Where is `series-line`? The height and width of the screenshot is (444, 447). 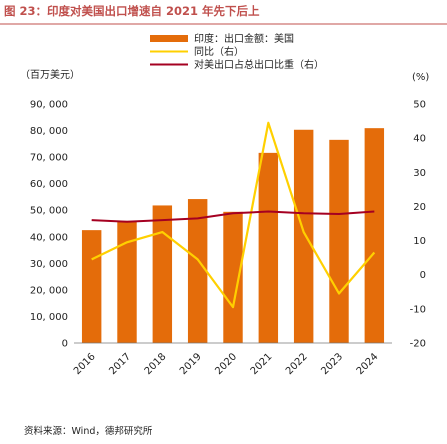 series-line is located at coordinates (233, 216).